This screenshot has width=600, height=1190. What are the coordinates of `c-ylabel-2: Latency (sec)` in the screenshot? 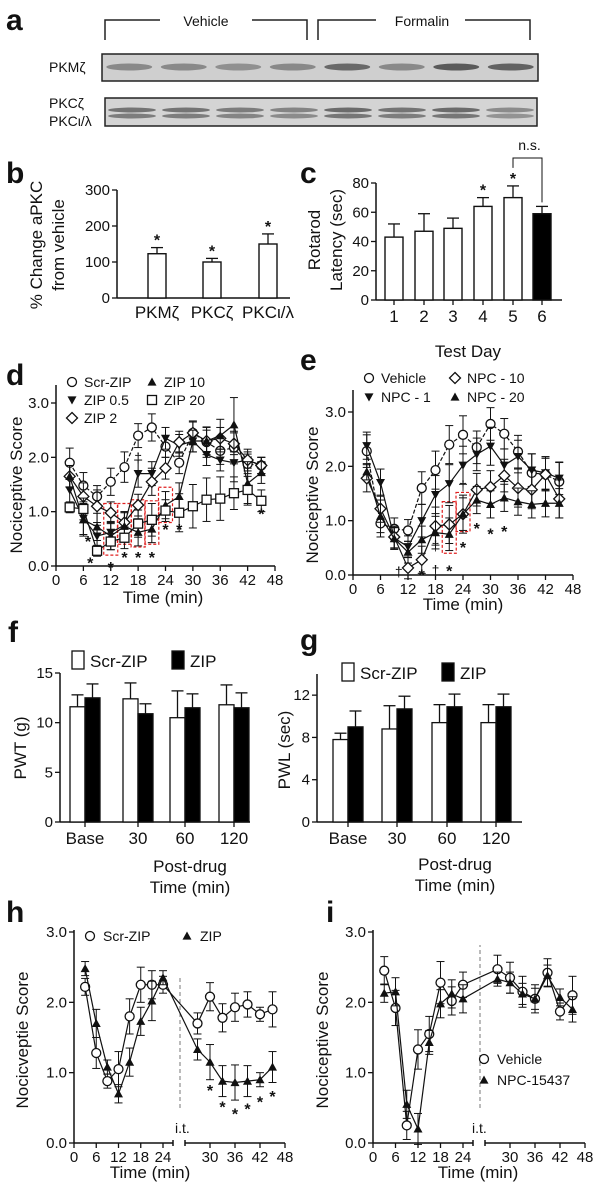 It's located at (336, 240).